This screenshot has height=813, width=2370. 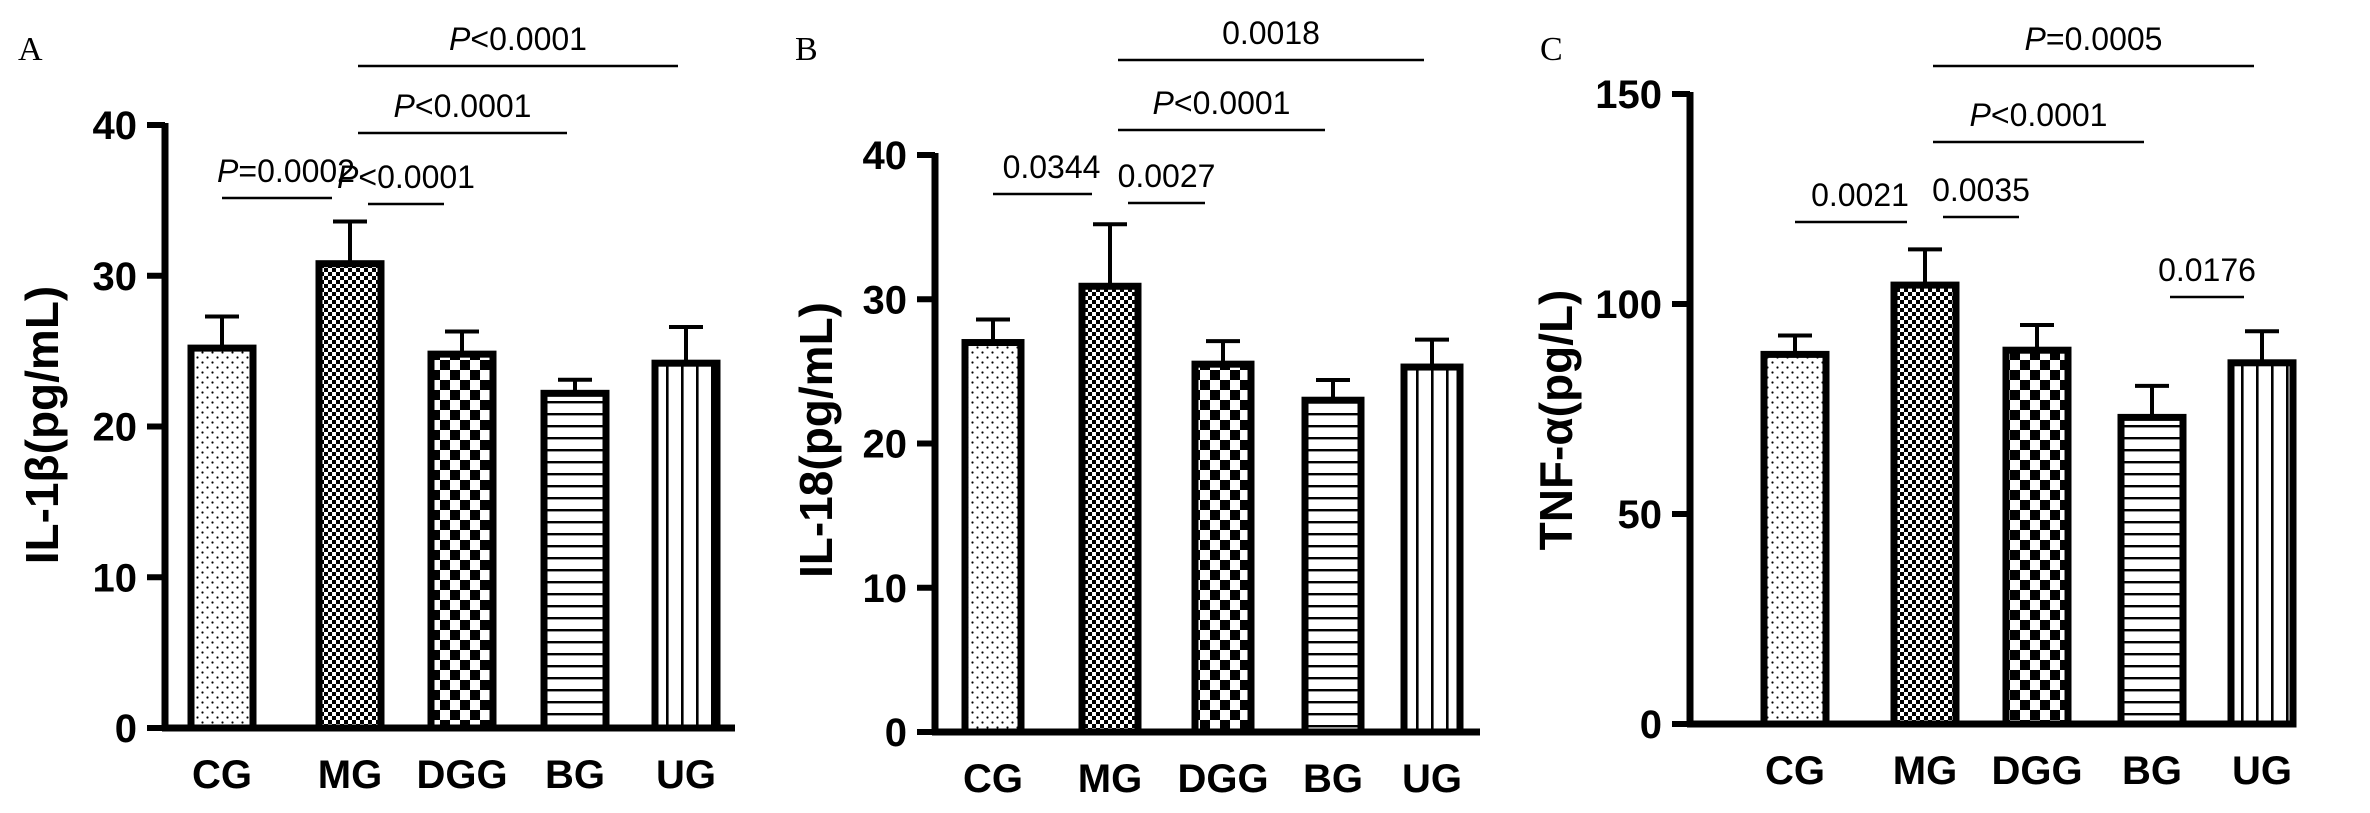 I want to click on p-value: =0.0005, so click(x=2104, y=39).